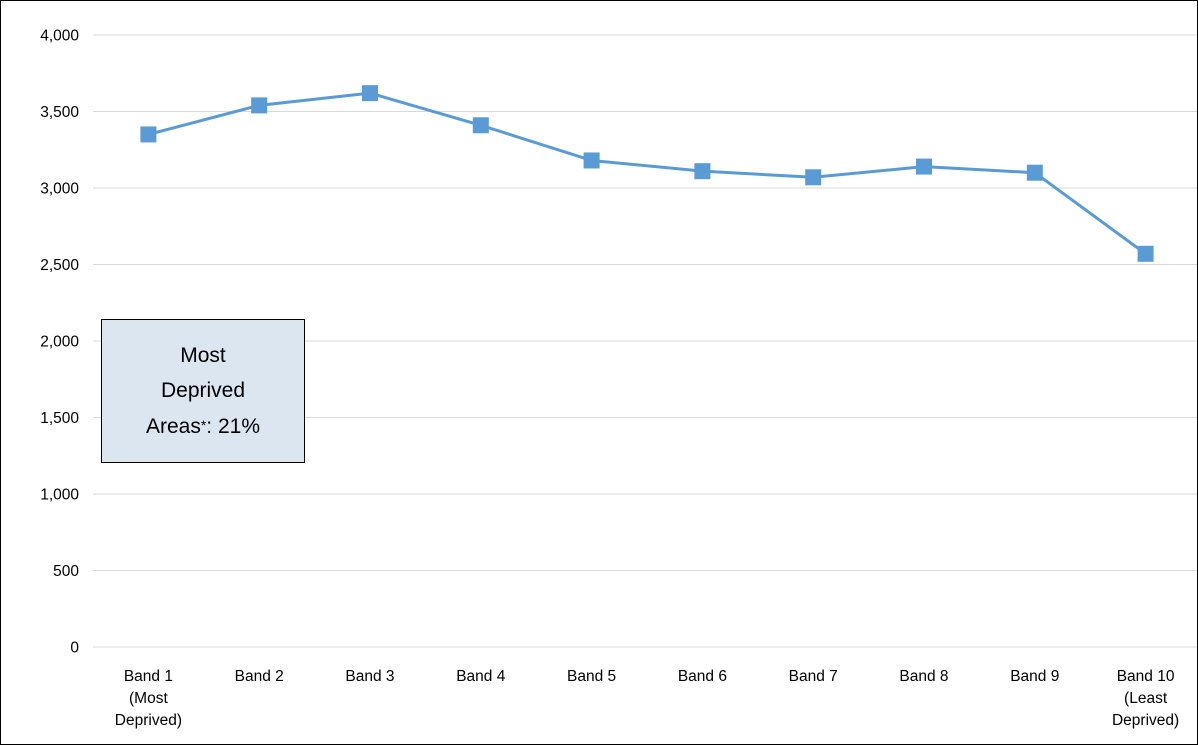 The height and width of the screenshot is (745, 1198). I want to click on y-tick-label: 0, so click(74, 648).